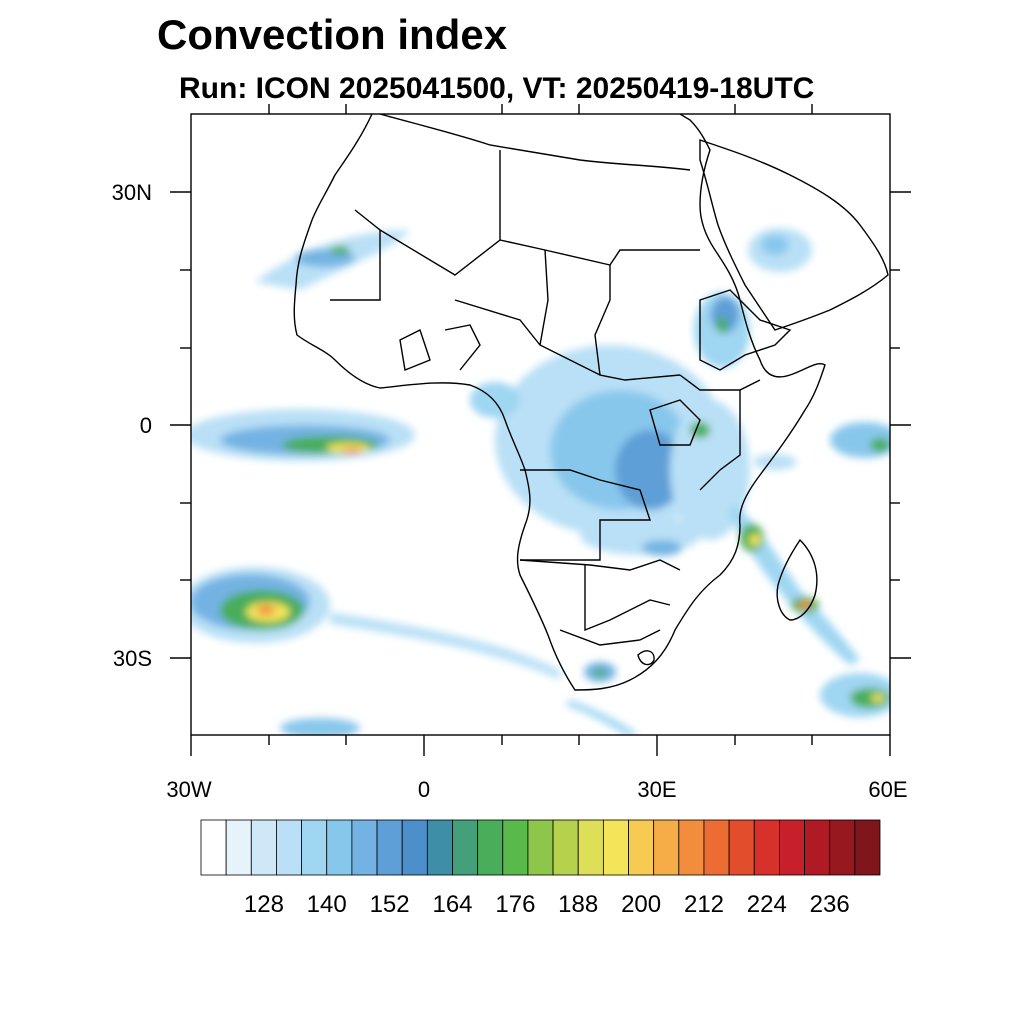  What do you see at coordinates (650, 470) in the screenshot?
I see `field-central-africa-mid2` at bounding box center [650, 470].